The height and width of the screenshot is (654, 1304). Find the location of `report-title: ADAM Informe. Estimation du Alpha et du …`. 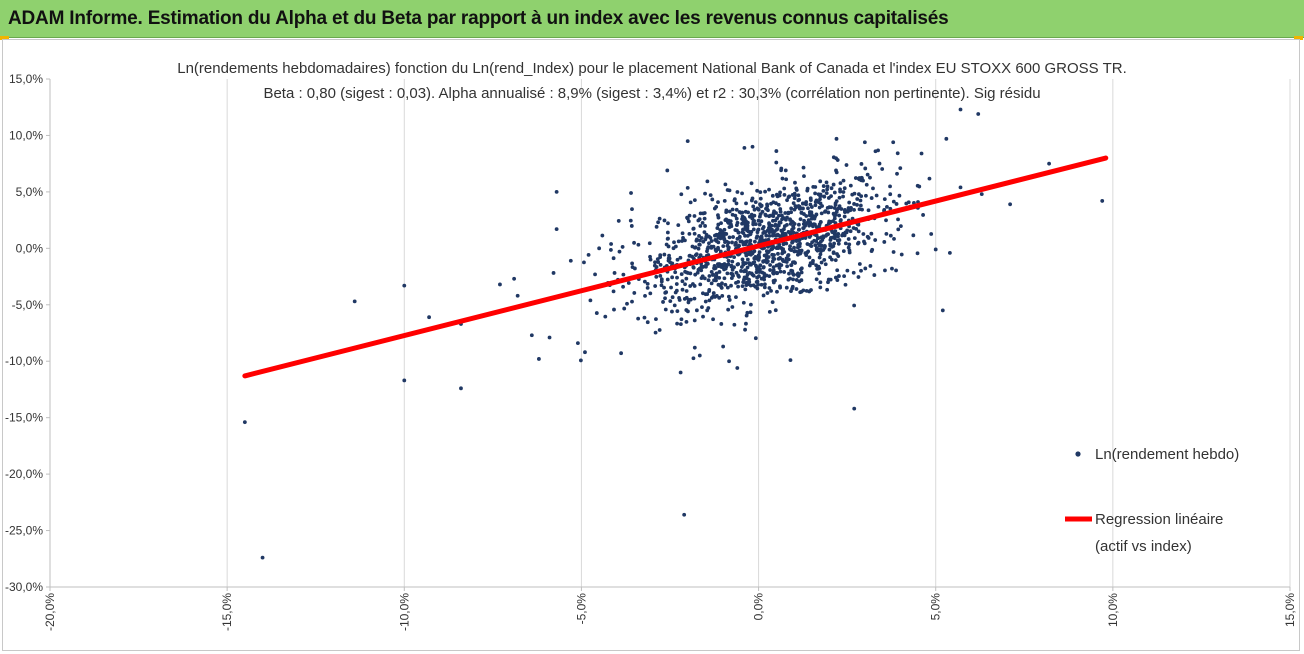

report-title: ADAM Informe. Estimation du Alpha et du … is located at coordinates (478, 18).